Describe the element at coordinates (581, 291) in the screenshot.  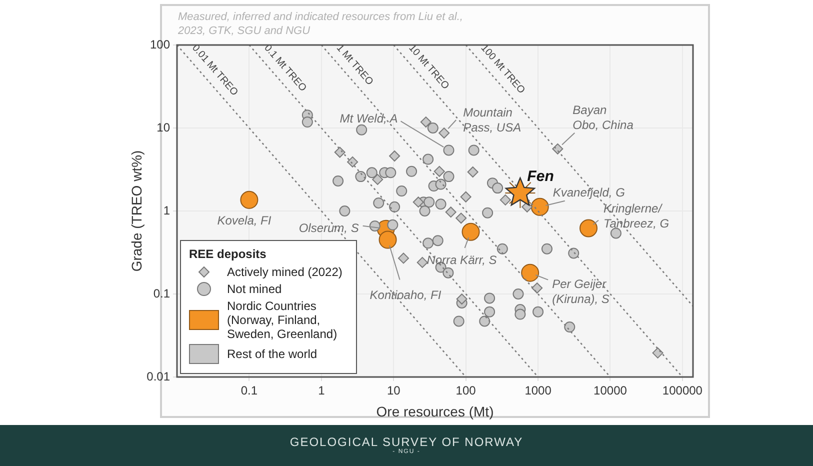
I see `annotation: Per Geijer (Kiruna), S` at that location.